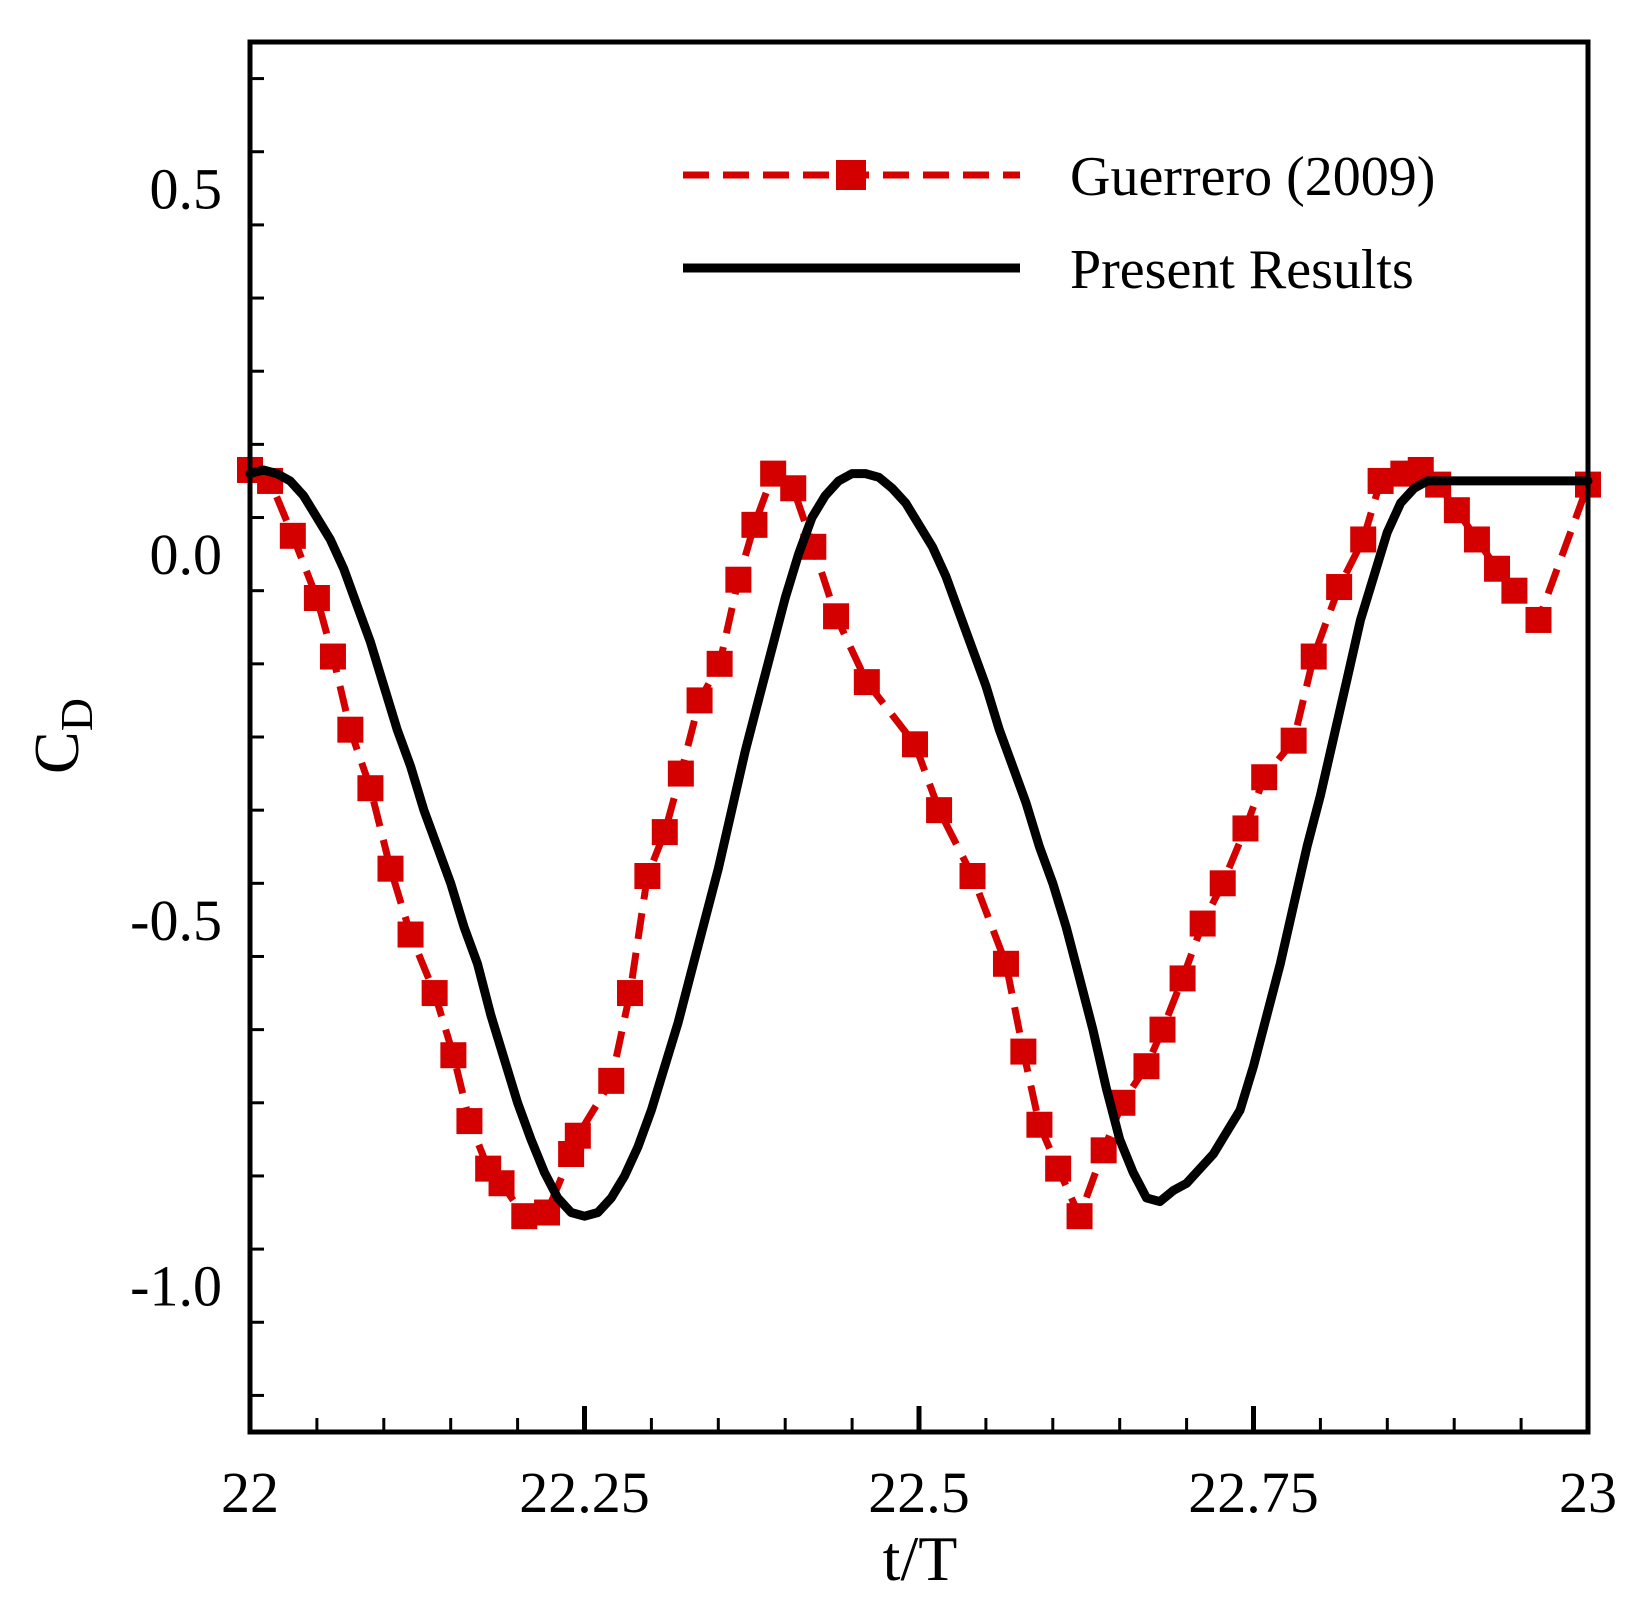 The width and height of the screenshot is (1632, 1606). I want to click on legend-guerrero-label: Guerrero (2009), so click(1252, 177).